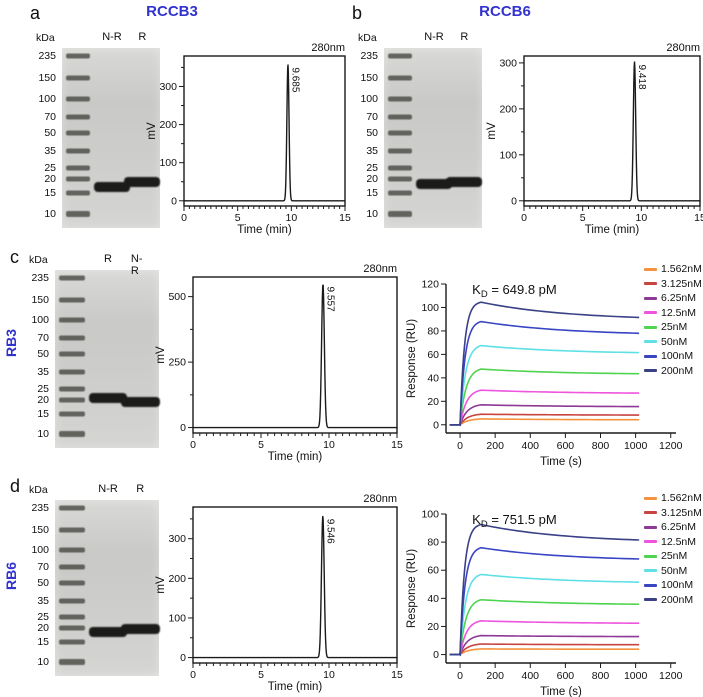  I want to click on panel-a-chromatogram: 0 5 10 15 0 100 200 300 9.685 280nm mV Time (min), so click(248, 139).